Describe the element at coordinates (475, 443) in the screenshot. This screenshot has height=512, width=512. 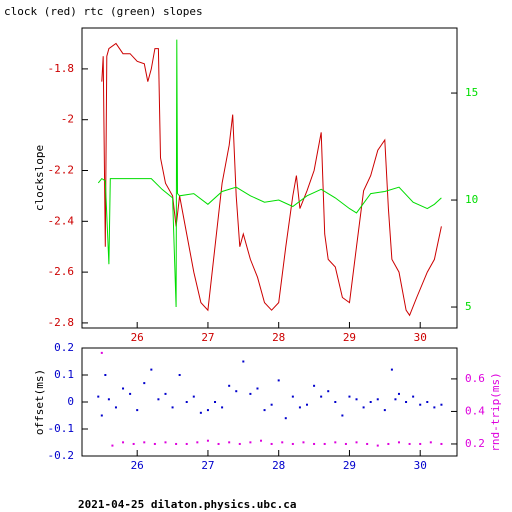
I see `y2-tick-label: 0.2` at that location.